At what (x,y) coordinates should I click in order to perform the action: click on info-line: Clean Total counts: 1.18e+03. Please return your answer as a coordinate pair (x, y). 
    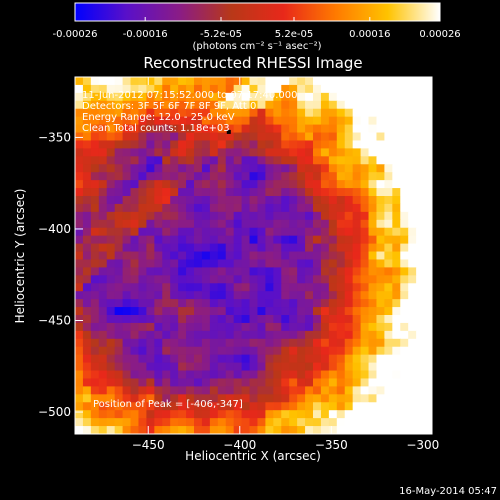
    Looking at the image, I should click on (156, 128).